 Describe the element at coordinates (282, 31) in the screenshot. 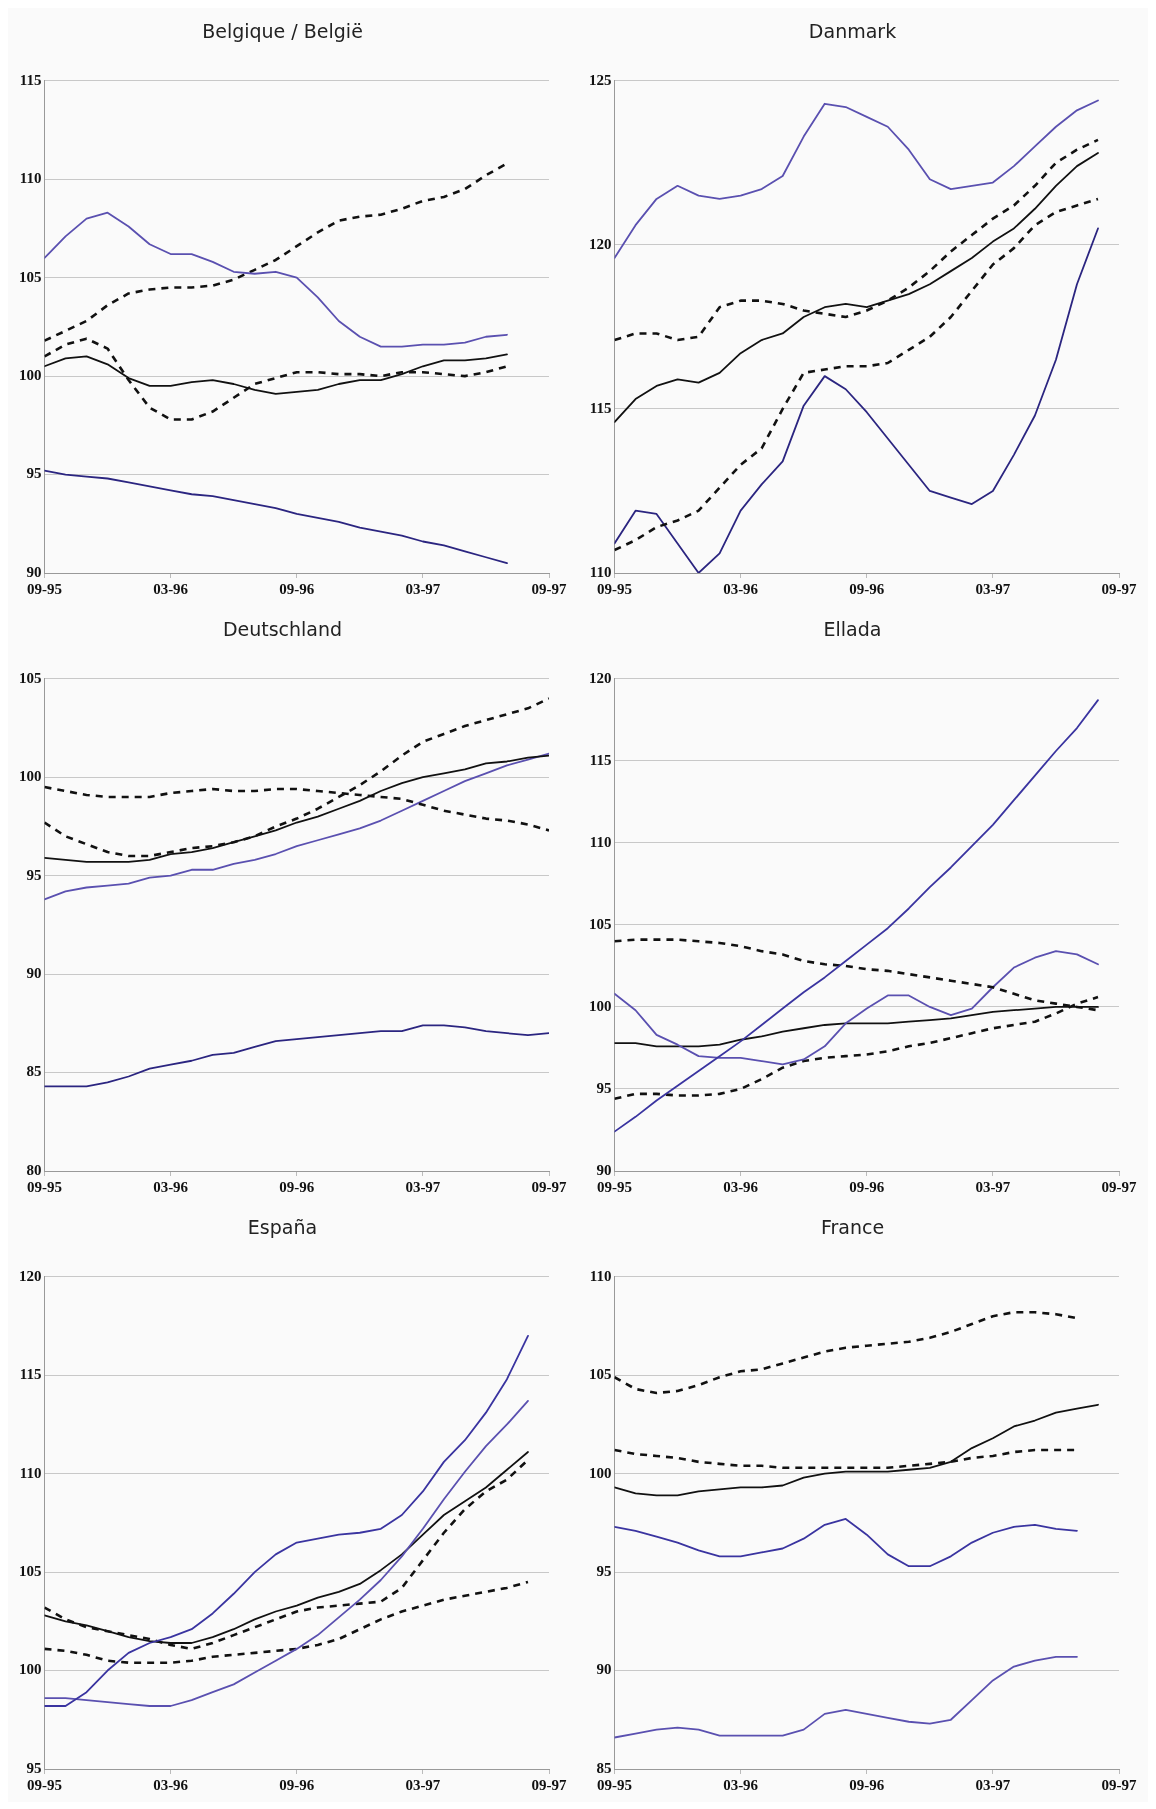

I see `chart-title: Belgique / België` at that location.